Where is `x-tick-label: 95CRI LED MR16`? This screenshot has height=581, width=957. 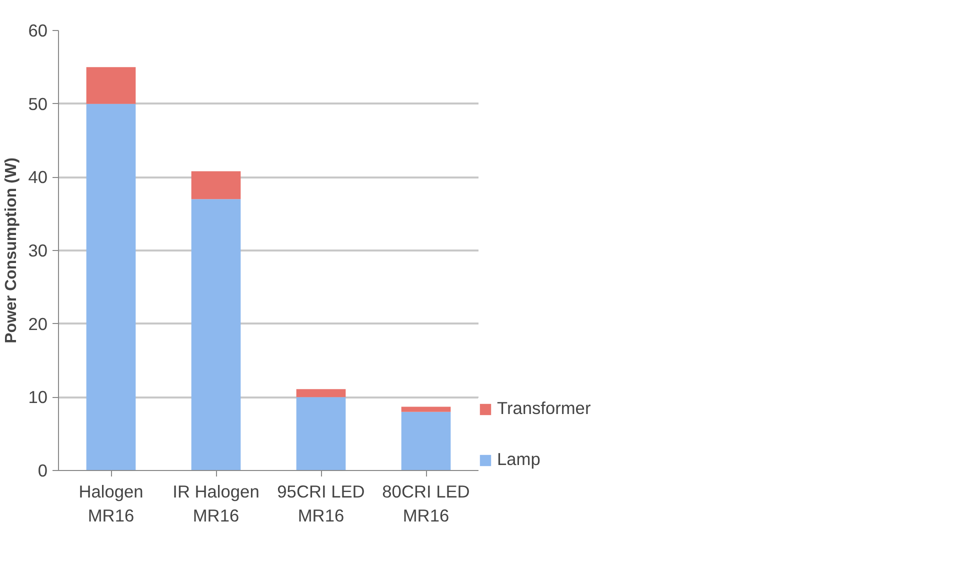 x-tick-label: 95CRI LED MR16 is located at coordinates (321, 504).